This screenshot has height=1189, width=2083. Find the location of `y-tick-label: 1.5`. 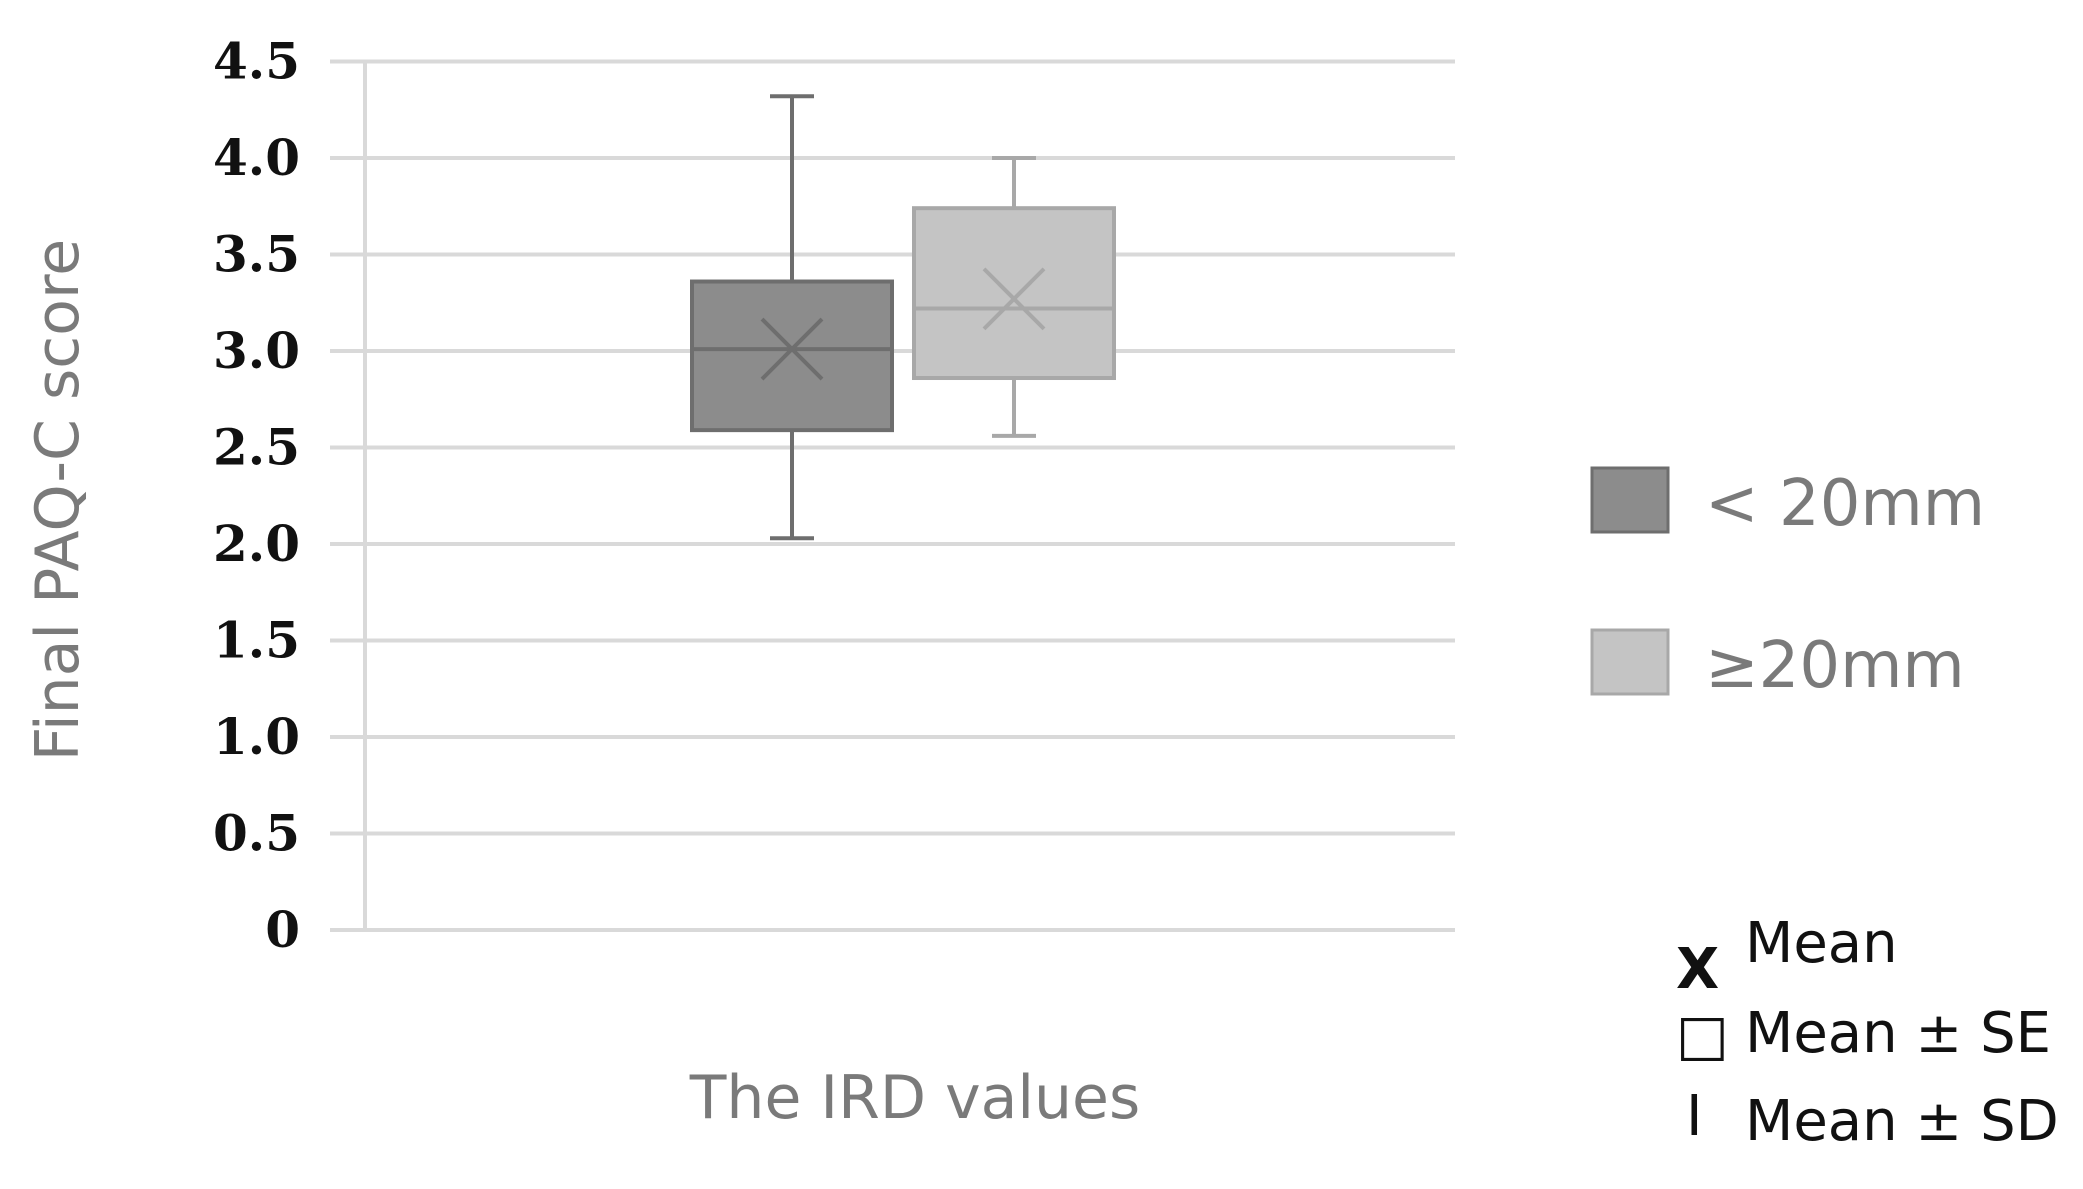

y-tick-label: 1.5 is located at coordinates (256, 640).